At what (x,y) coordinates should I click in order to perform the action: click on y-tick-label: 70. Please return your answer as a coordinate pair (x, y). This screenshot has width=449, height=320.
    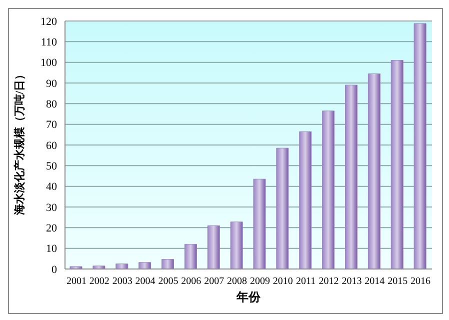
    Looking at the image, I should click on (52, 125).